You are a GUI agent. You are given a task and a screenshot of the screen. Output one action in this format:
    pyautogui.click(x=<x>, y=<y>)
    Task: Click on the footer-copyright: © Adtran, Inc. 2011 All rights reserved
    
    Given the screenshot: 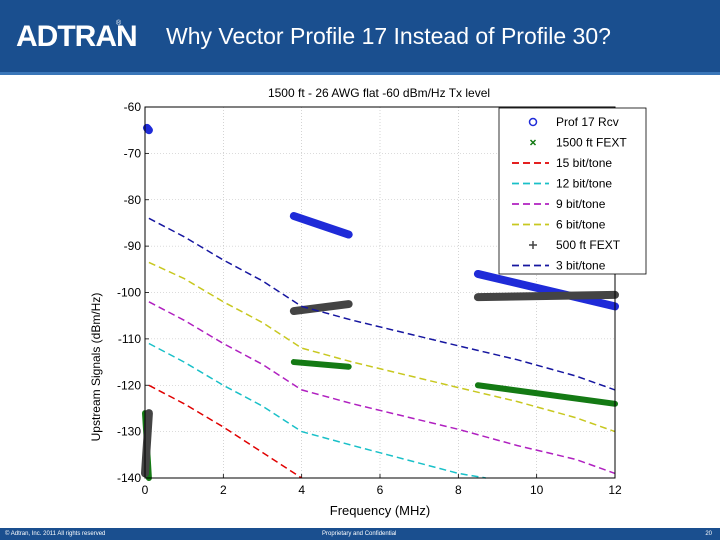 What is the action you would take?
    pyautogui.click(x=55, y=534)
    